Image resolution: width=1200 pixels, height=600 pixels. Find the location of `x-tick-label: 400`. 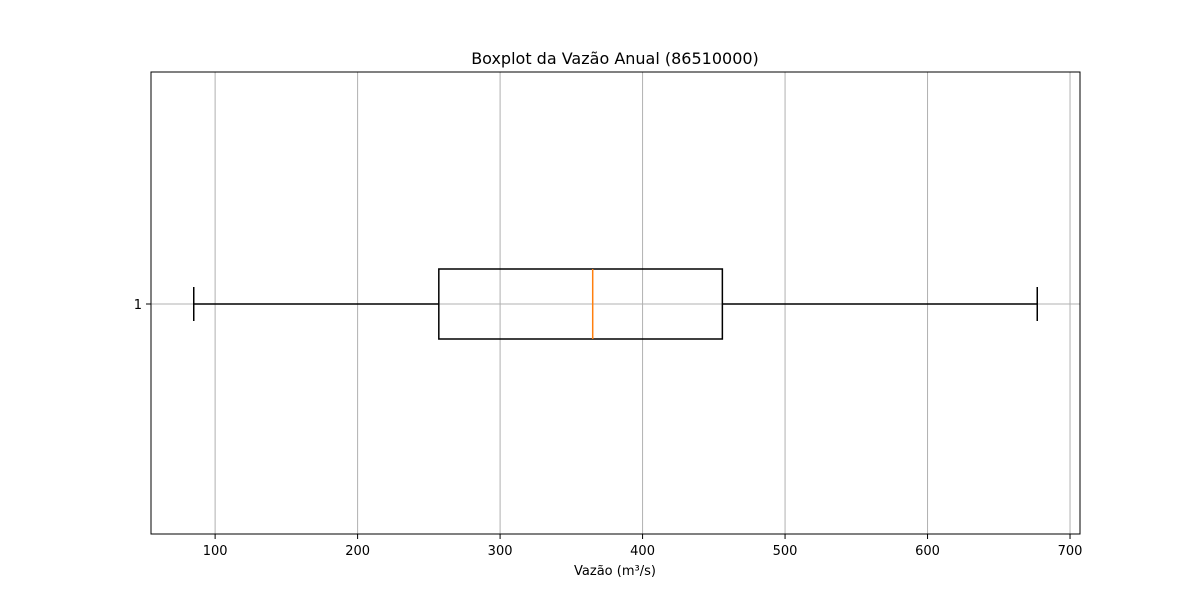

x-tick-label: 400 is located at coordinates (642, 551).